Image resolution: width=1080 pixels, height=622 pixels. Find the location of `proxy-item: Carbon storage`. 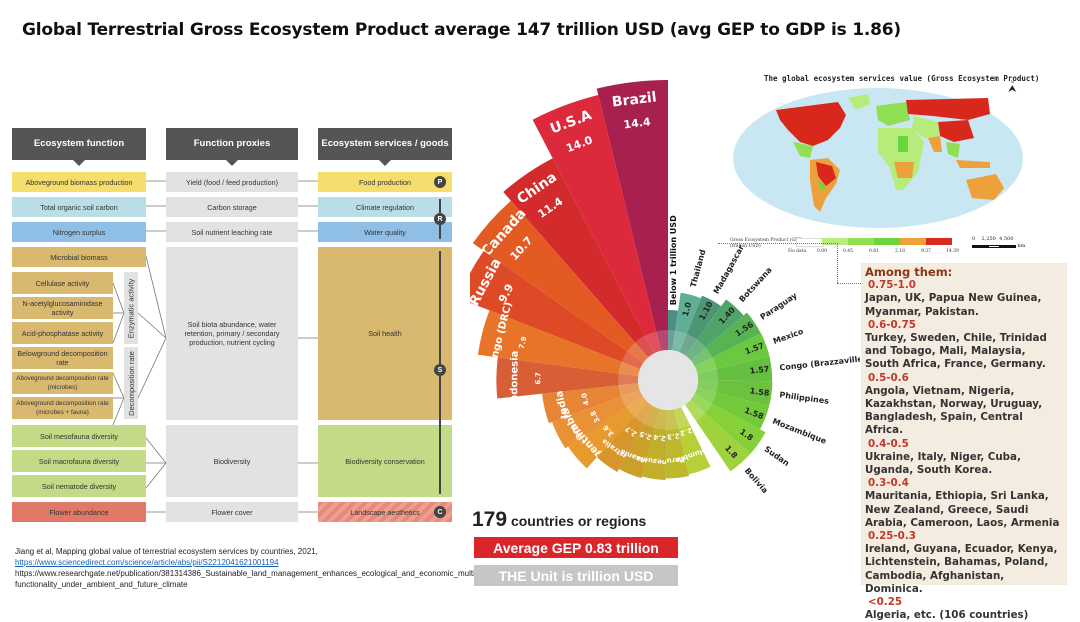

proxy-item: Carbon storage is located at coordinates (232, 207).